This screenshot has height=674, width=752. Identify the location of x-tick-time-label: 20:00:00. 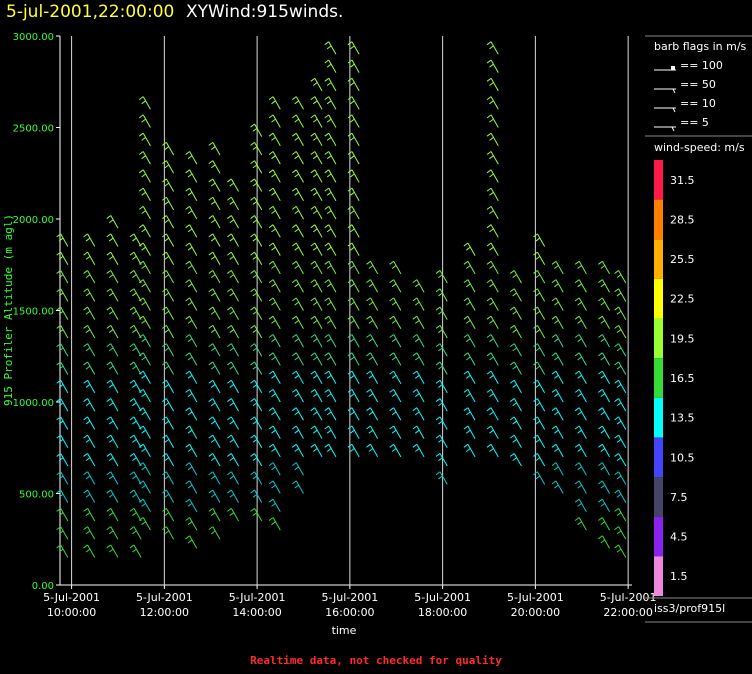
(535, 612).